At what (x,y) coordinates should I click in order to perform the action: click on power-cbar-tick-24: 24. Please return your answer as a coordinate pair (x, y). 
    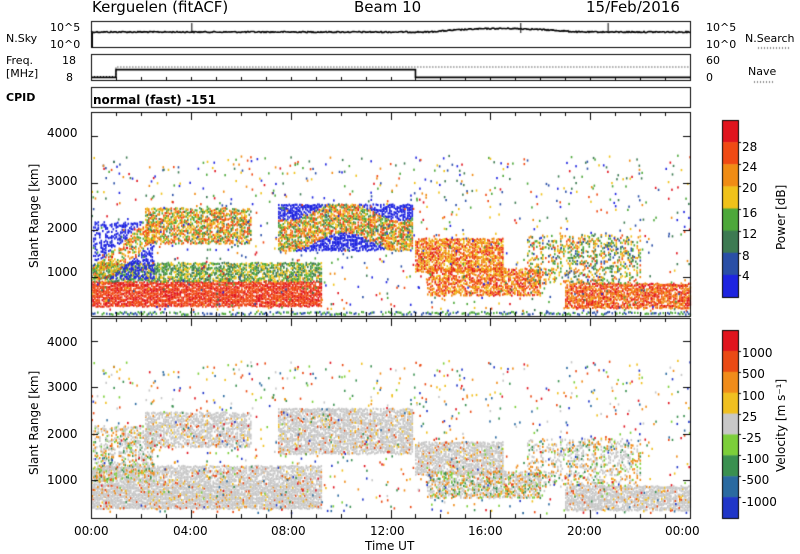
    Looking at the image, I should click on (750, 167).